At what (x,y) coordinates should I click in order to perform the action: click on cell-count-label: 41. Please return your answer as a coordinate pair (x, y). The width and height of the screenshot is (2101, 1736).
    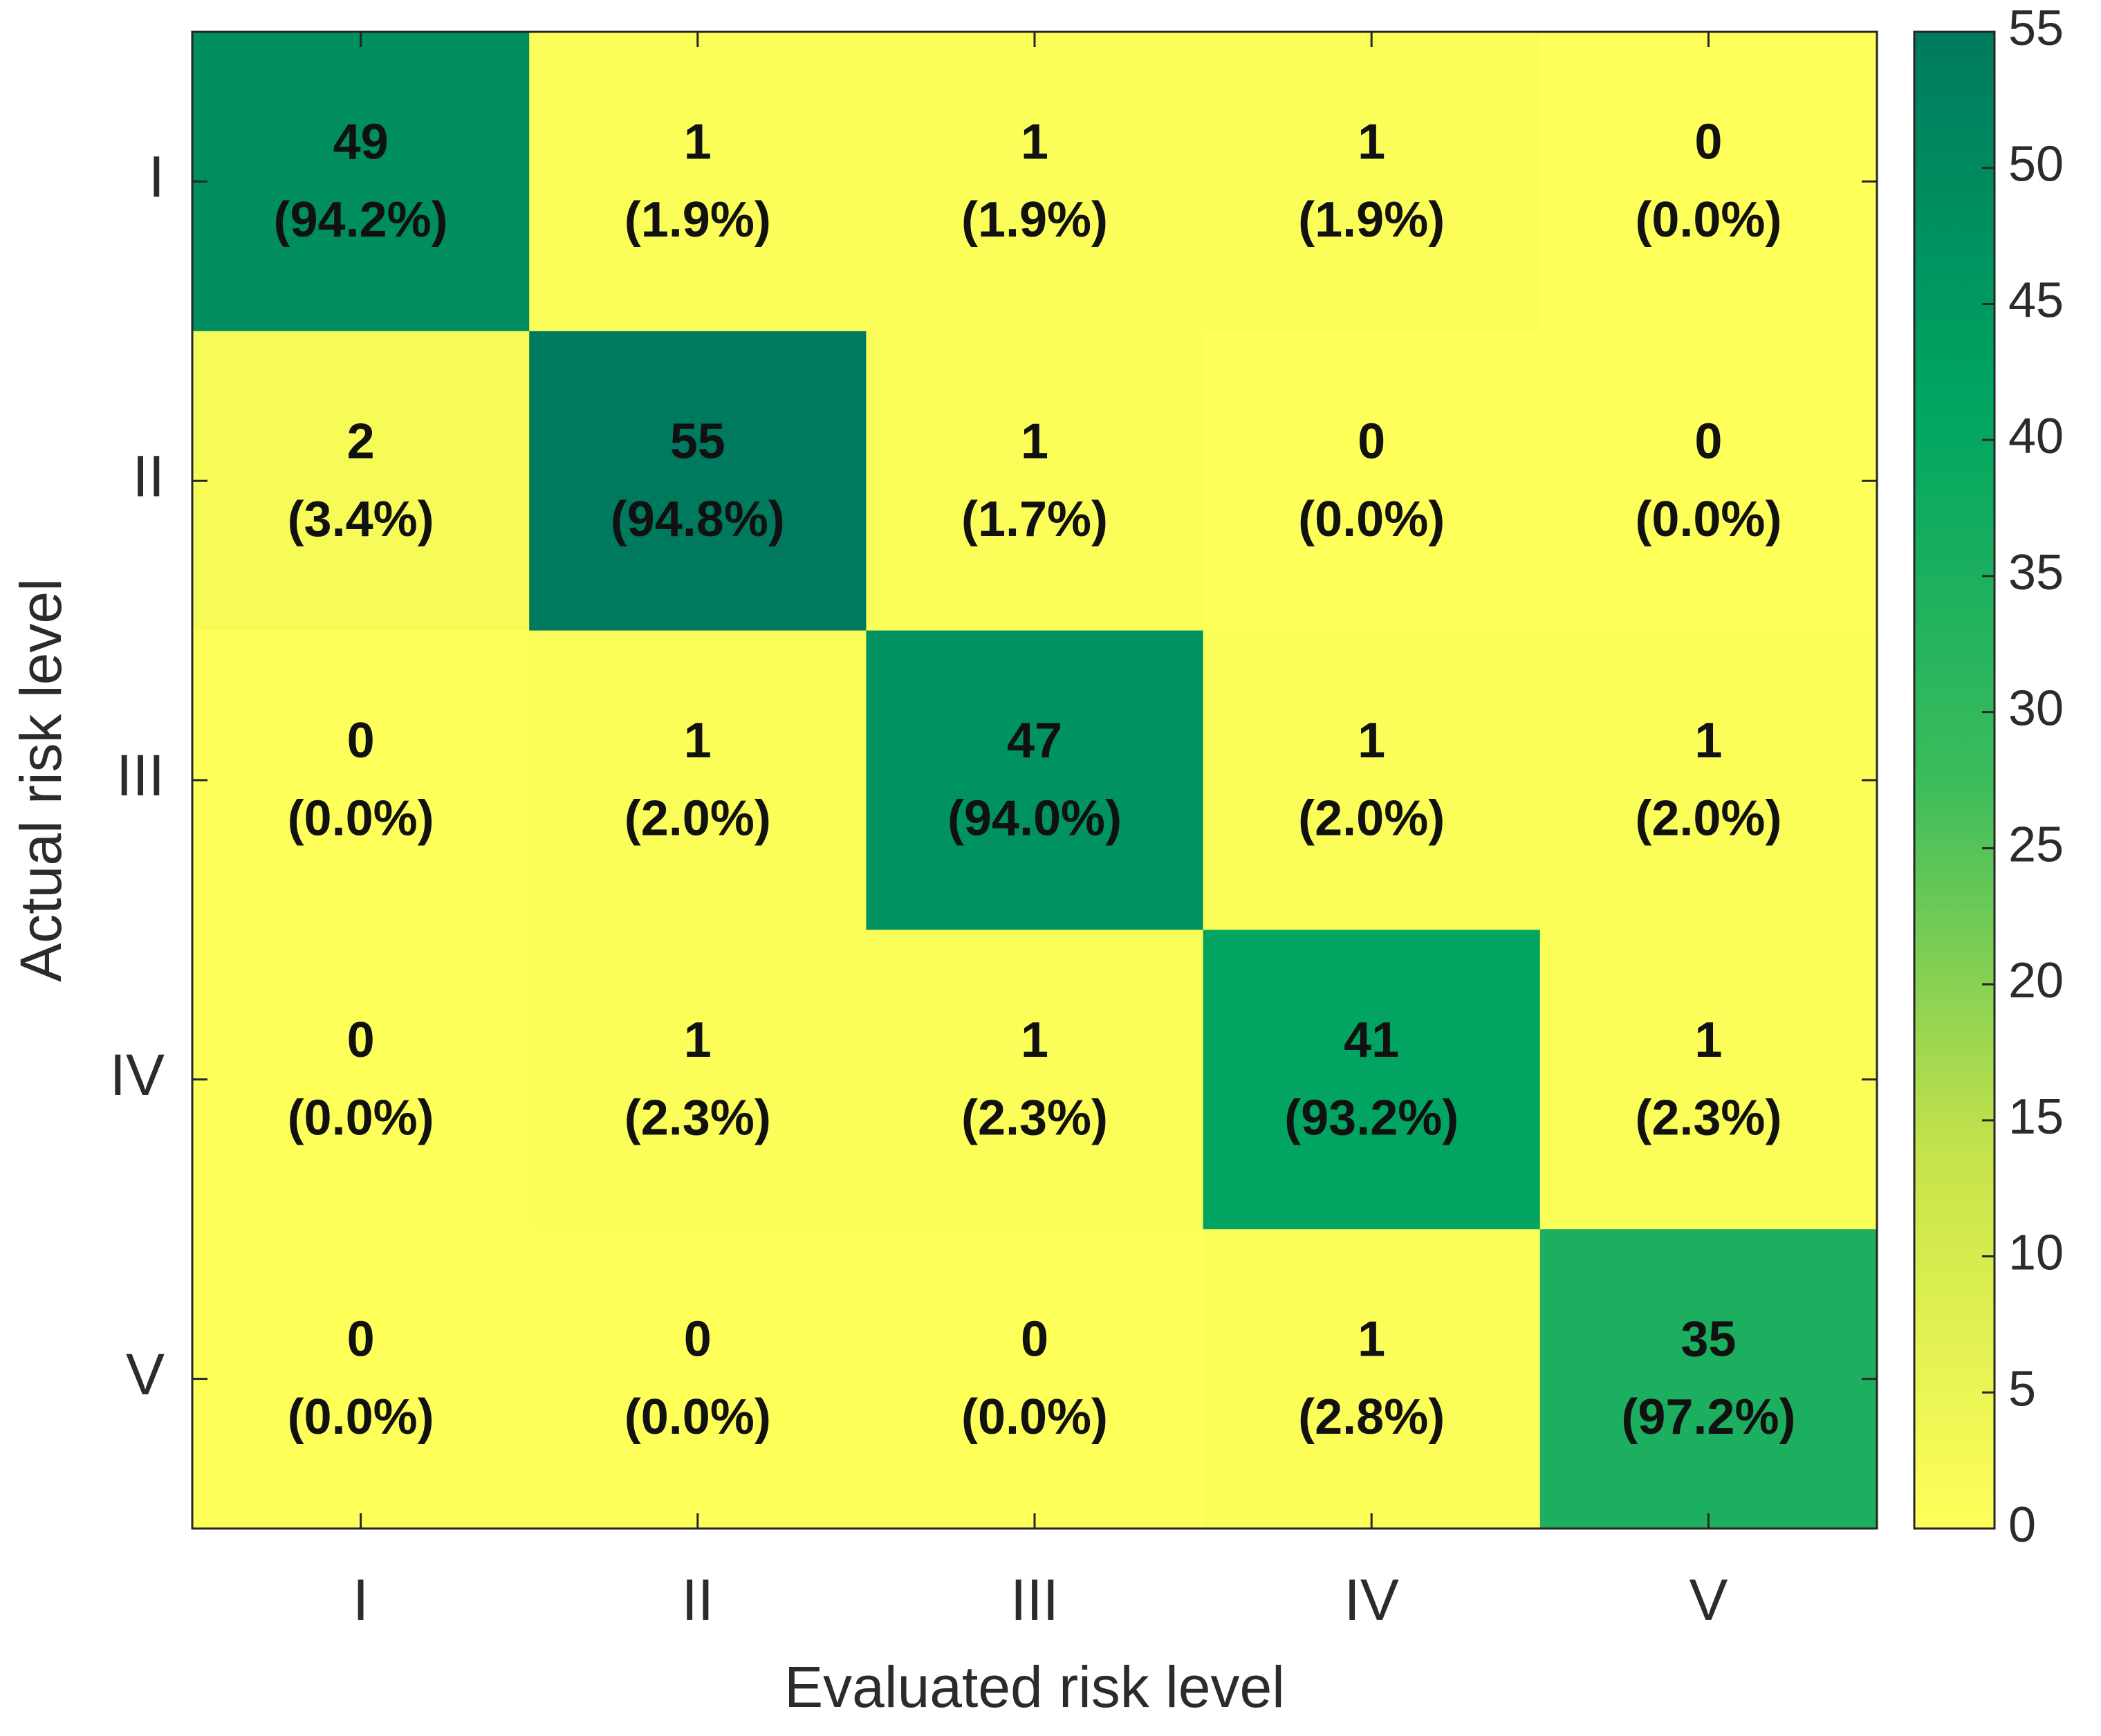
    Looking at the image, I should click on (1371, 1040).